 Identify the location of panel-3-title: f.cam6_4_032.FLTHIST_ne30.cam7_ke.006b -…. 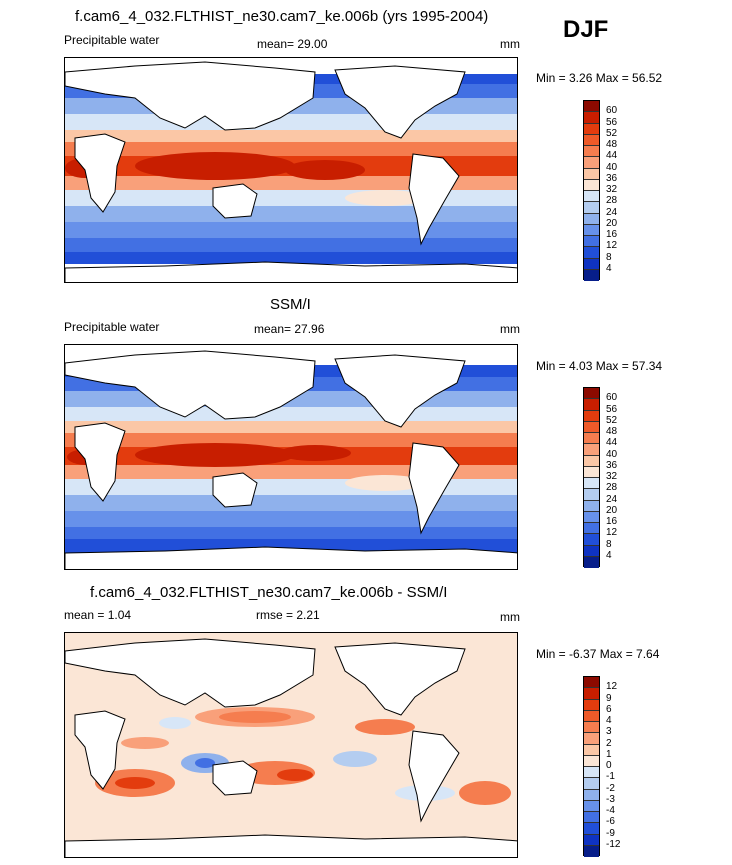
(269, 592).